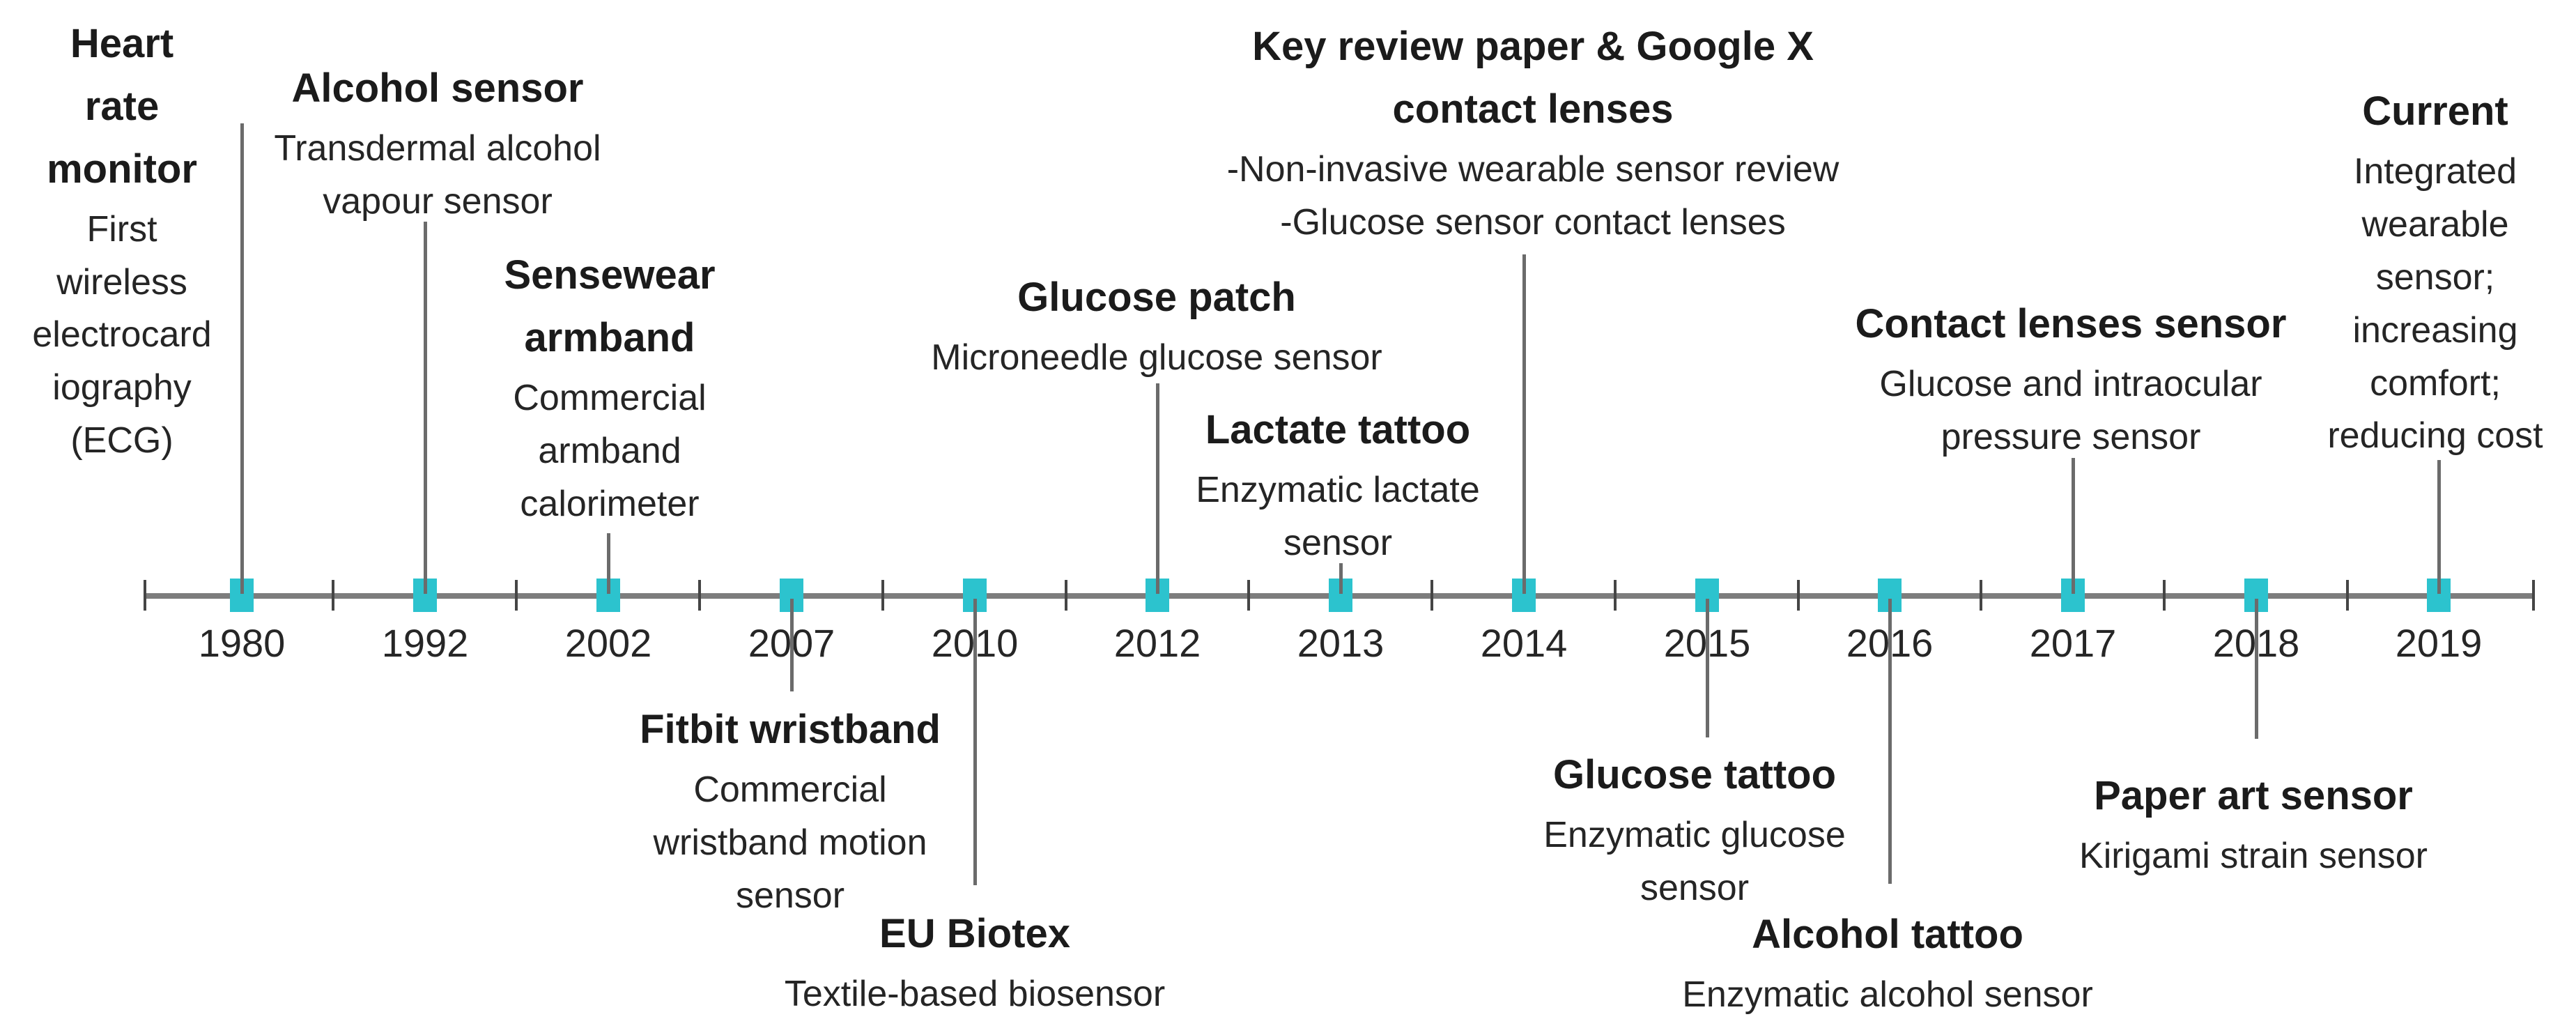 The image size is (2576, 1026). What do you see at coordinates (790, 729) in the screenshot?
I see `event-title: Fitbit wristband` at bounding box center [790, 729].